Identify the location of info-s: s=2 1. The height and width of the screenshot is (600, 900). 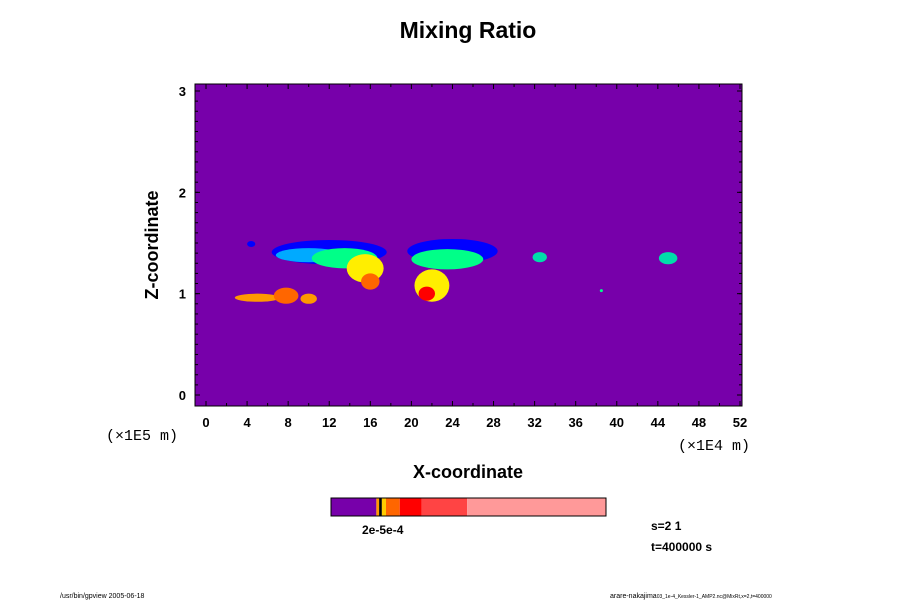
(666, 526).